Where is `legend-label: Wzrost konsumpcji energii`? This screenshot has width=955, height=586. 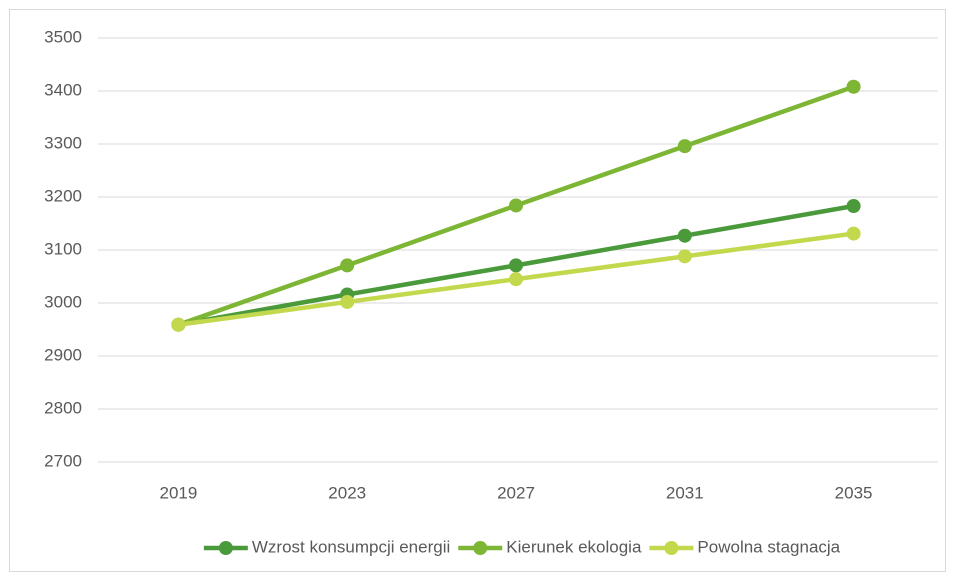
legend-label: Wzrost konsumpcji energii is located at coordinates (351, 546).